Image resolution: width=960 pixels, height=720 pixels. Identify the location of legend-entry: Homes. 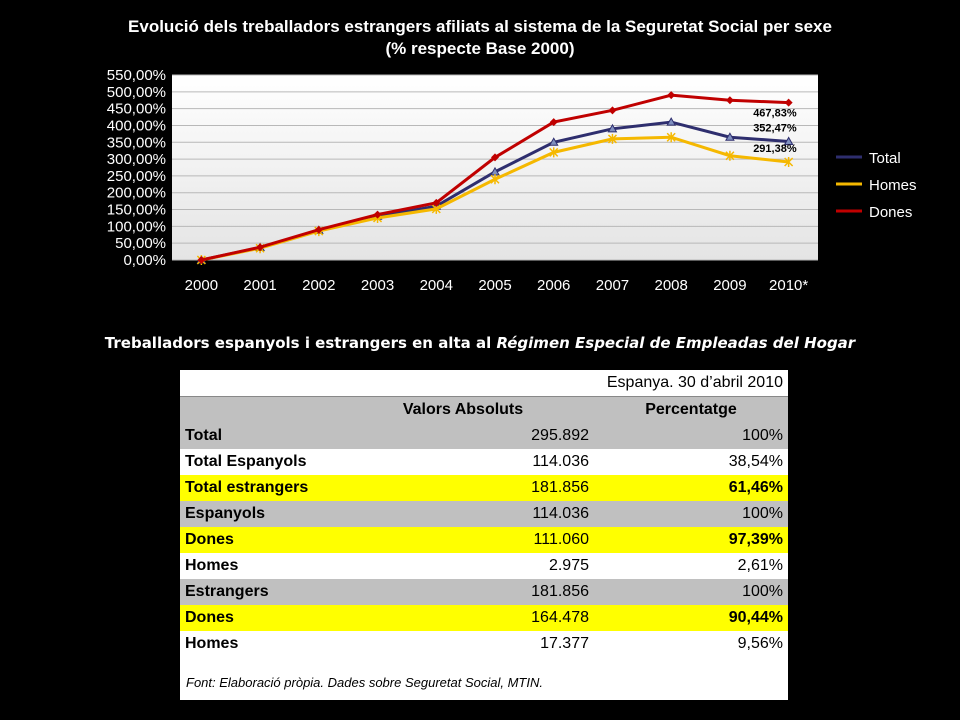
(893, 185).